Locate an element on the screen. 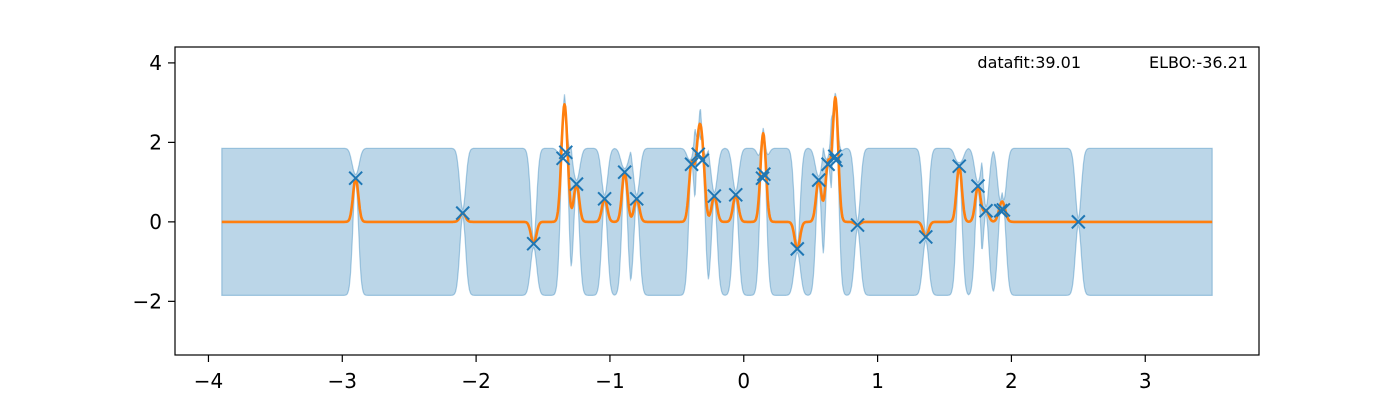 The image size is (1400, 400). x-tick-label: 0 is located at coordinates (743, 381).